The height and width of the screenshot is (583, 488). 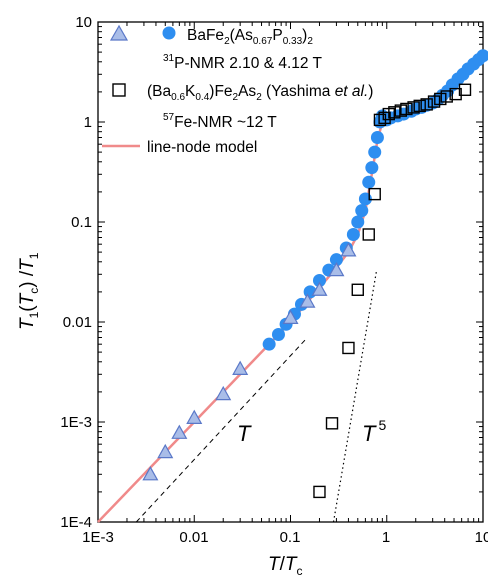 What do you see at coordinates (98, 537) in the screenshot?
I see `x-tick-label-0: 1E-3` at bounding box center [98, 537].